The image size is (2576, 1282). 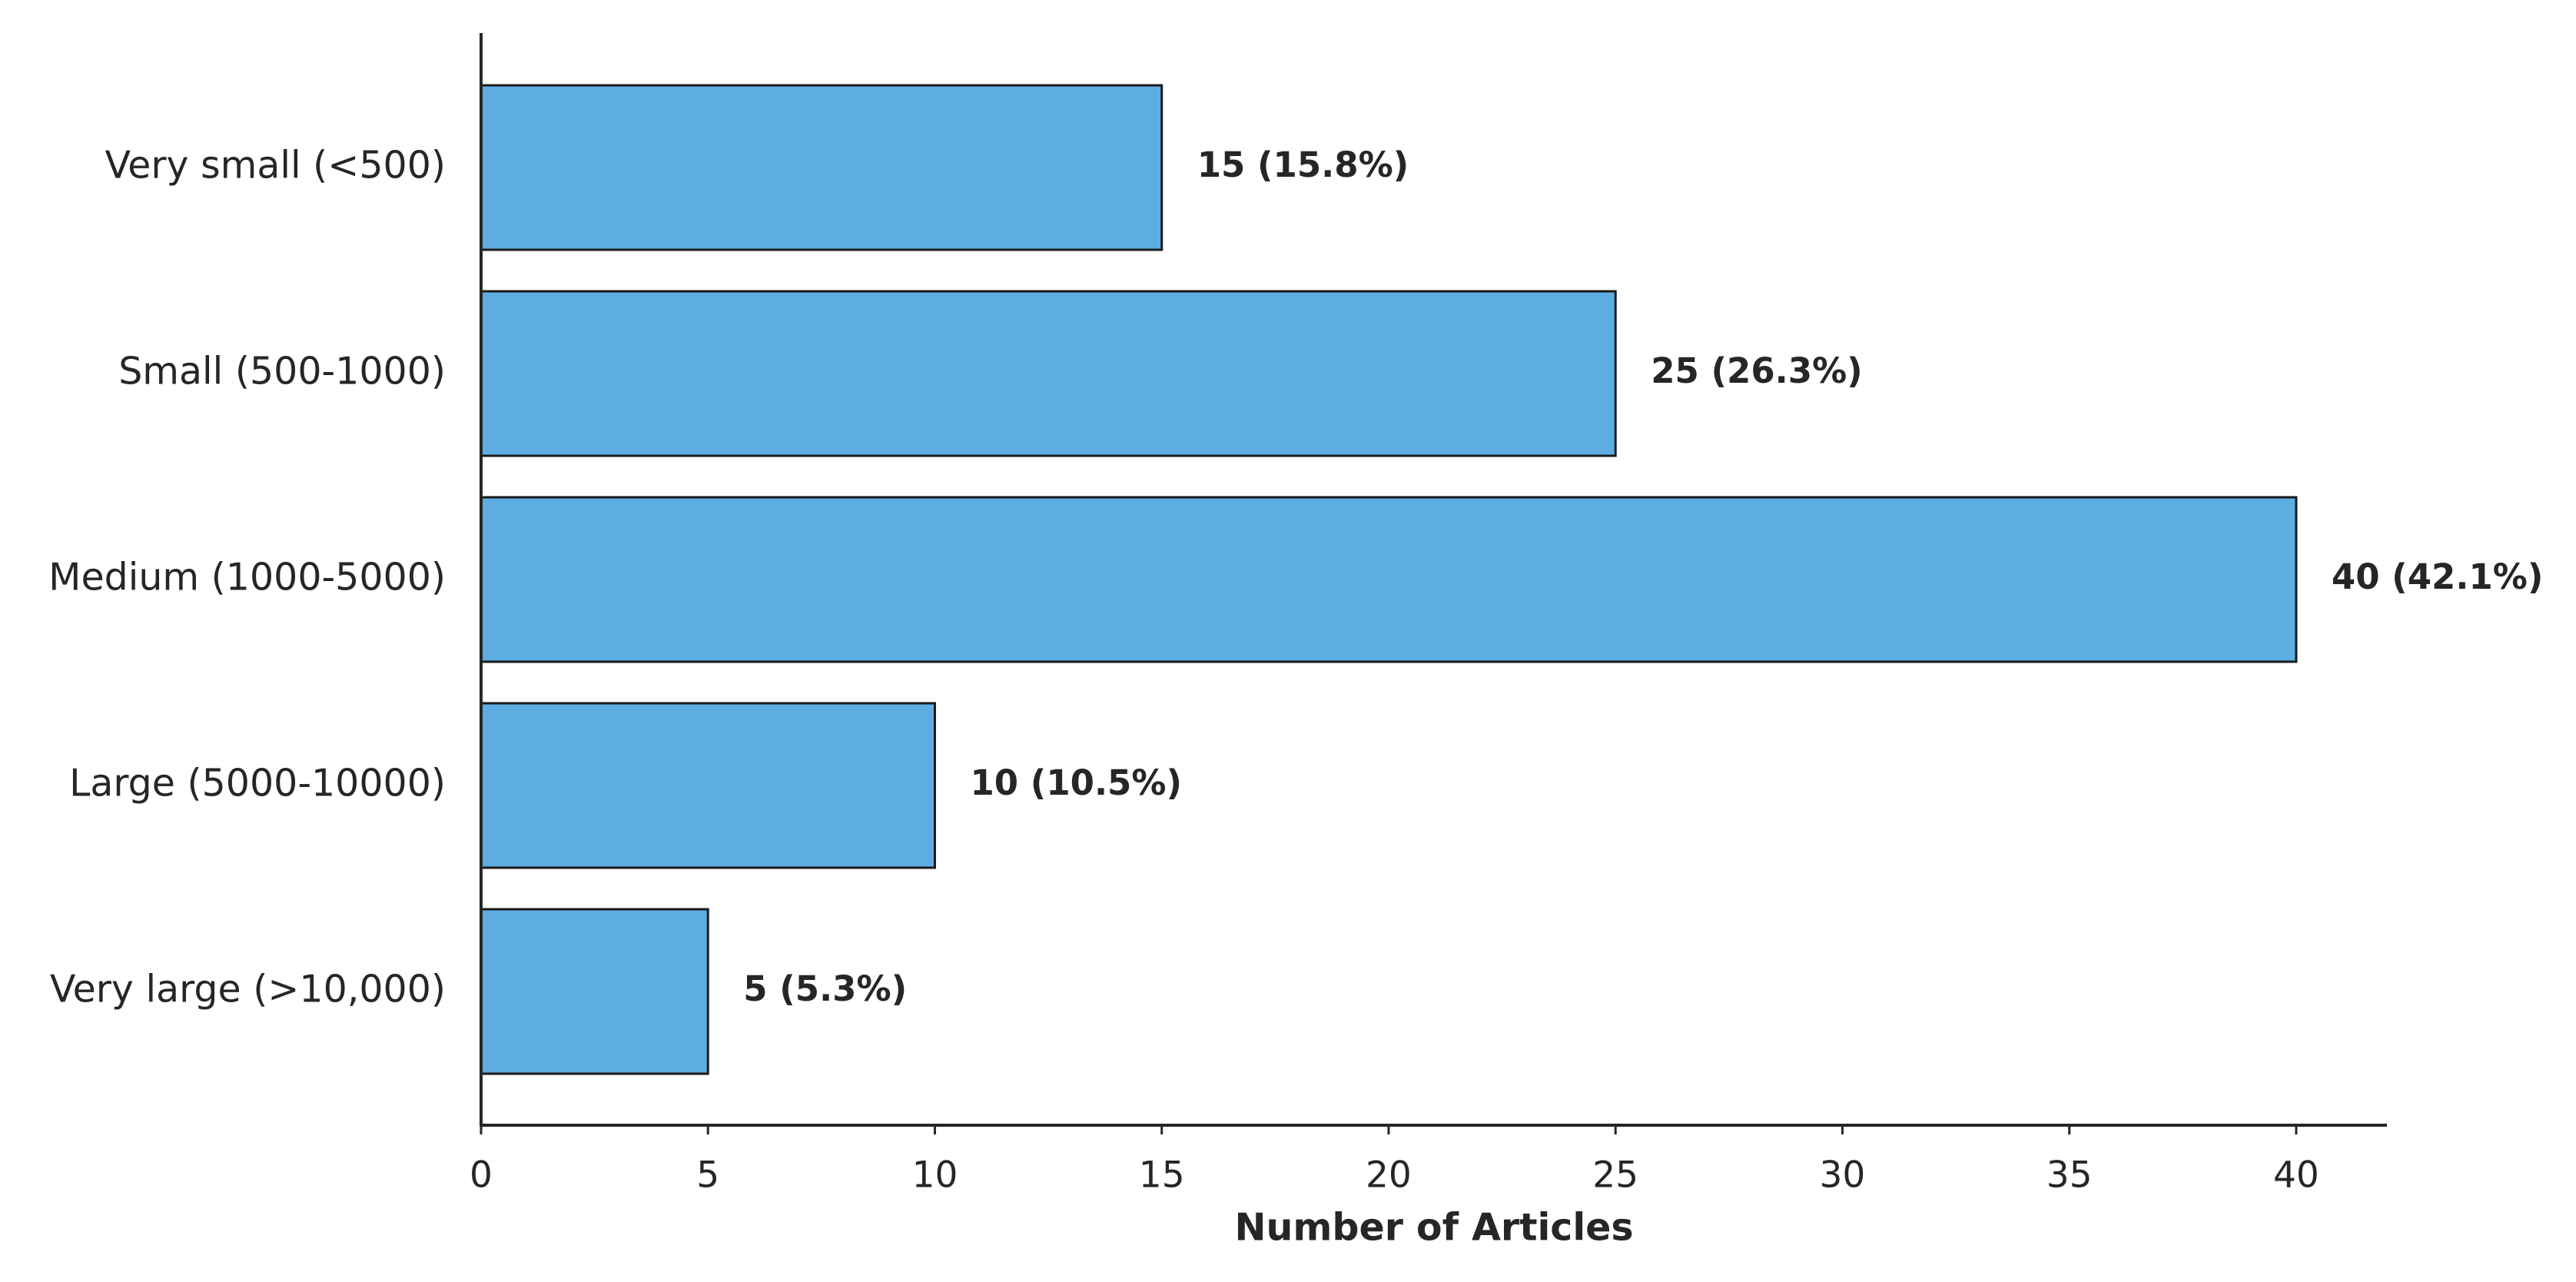 What do you see at coordinates (282, 372) in the screenshot?
I see `y-tick-label: Small (500-1000)` at bounding box center [282, 372].